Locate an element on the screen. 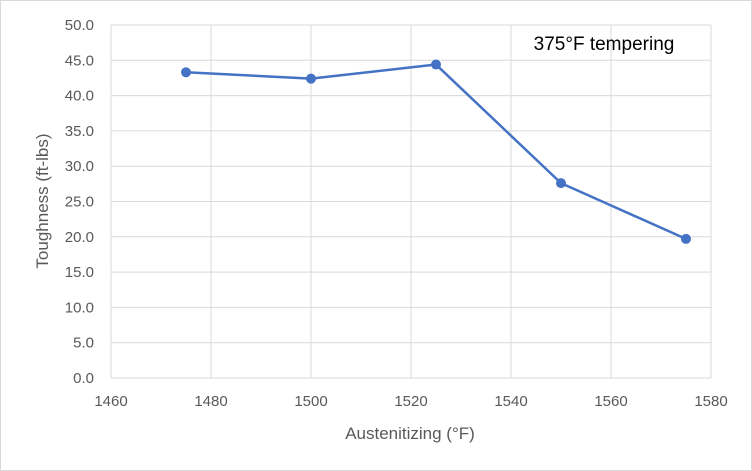  x-tick-label: 1480 is located at coordinates (210, 401).